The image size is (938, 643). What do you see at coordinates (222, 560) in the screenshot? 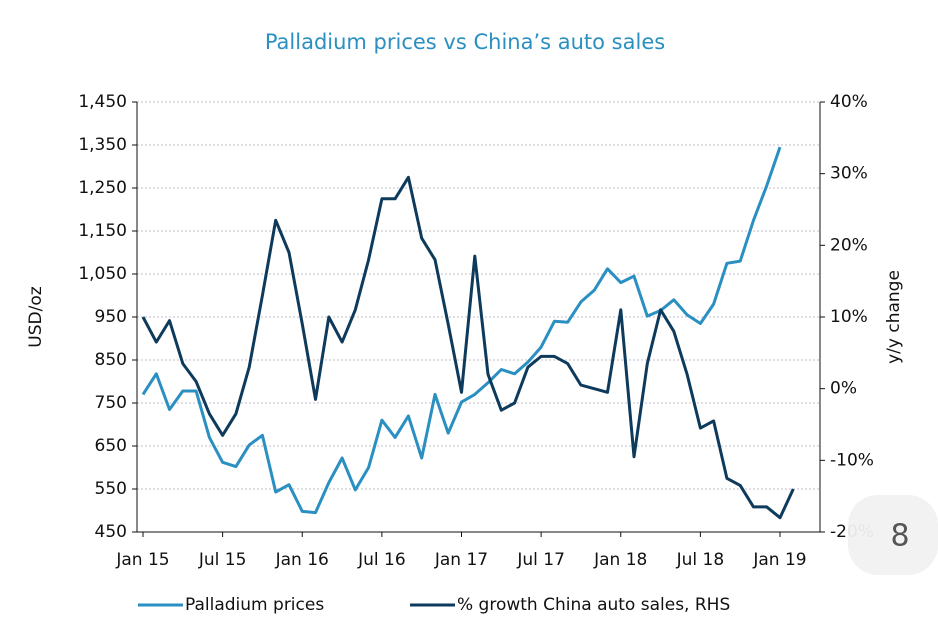
I see `x-tick-label: Jul 15` at bounding box center [222, 560].